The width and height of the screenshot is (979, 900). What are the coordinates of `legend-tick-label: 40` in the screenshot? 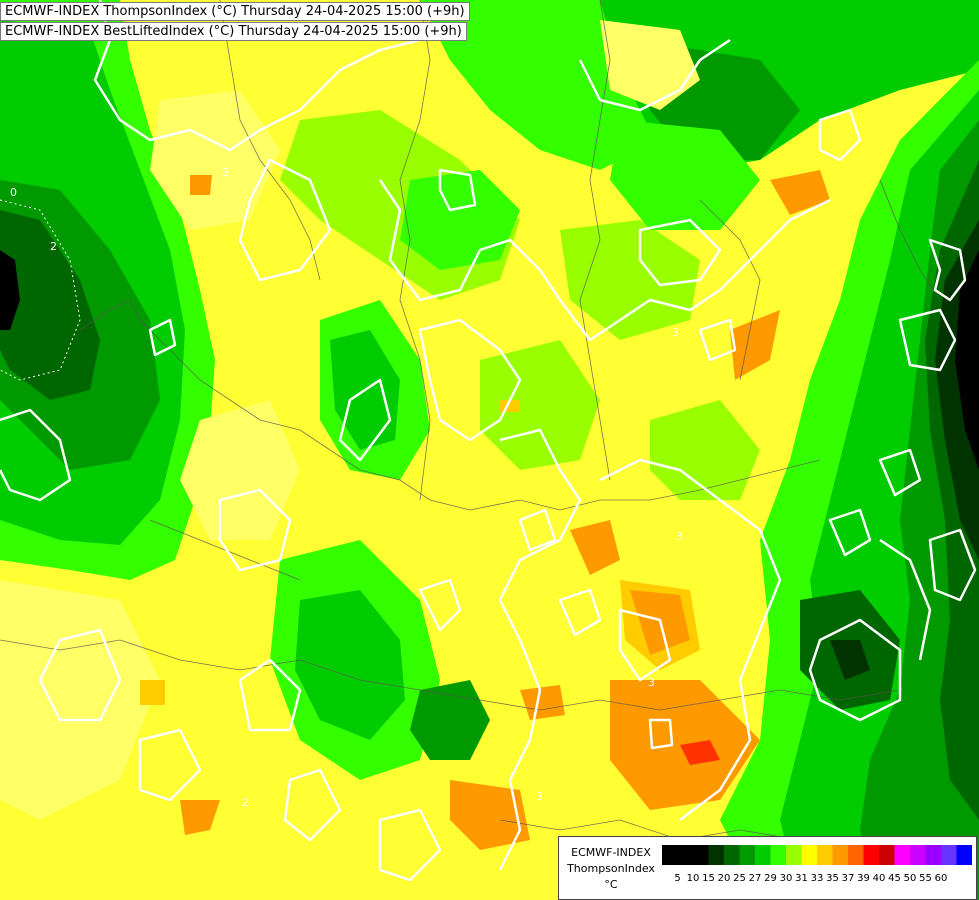 It's located at (879, 878).